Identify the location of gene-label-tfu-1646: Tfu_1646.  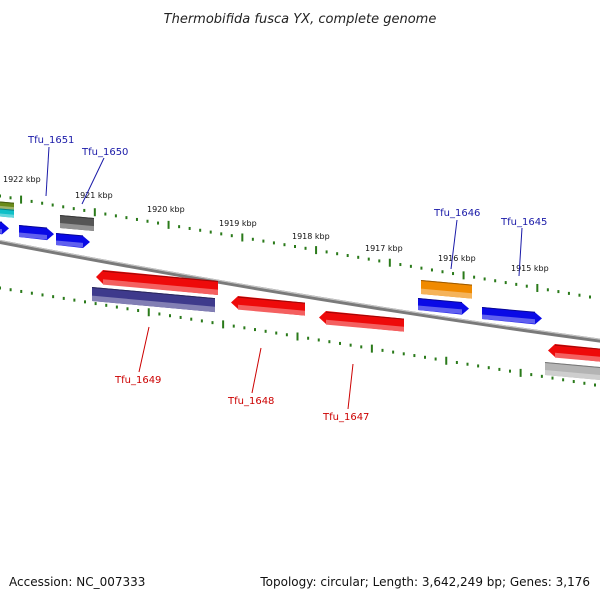
(456, 213).